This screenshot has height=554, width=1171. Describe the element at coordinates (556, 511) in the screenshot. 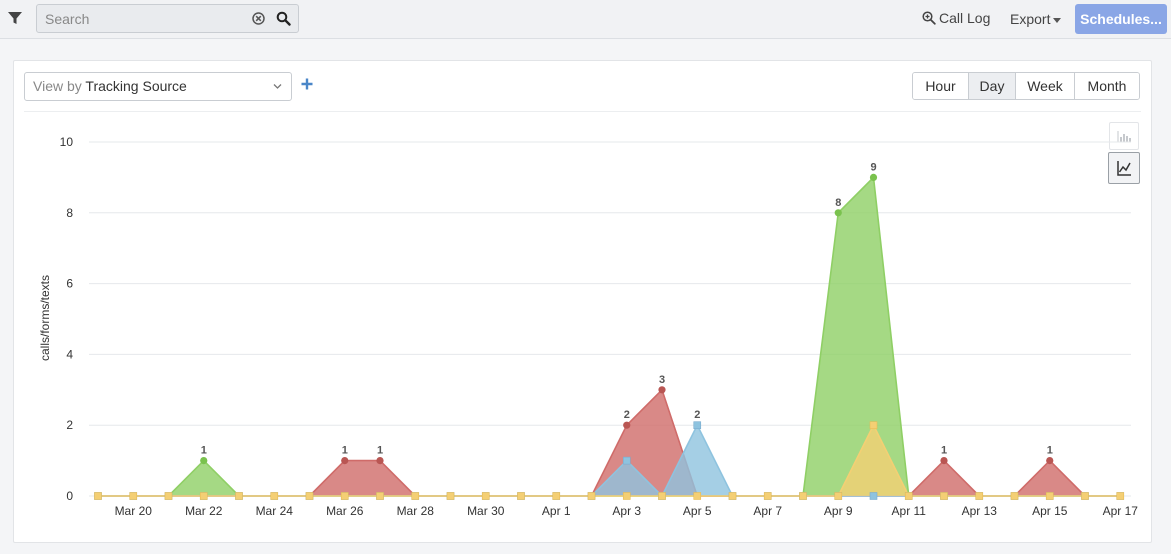

I see `x-tick-label: Apr 1` at that location.